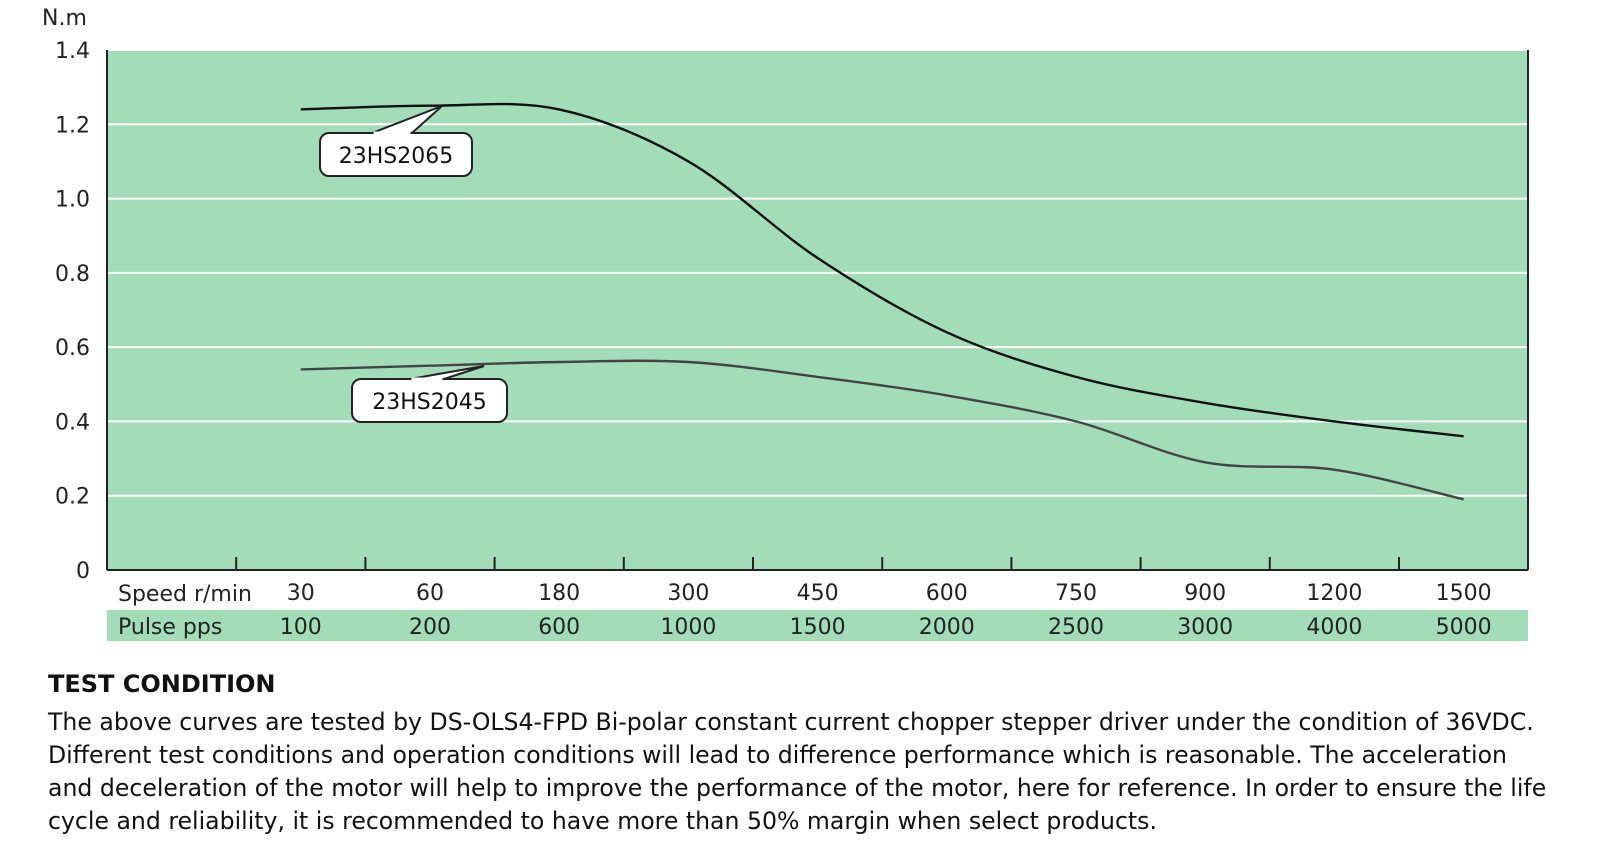 The width and height of the screenshot is (1600, 864). Describe the element at coordinates (430, 593) in the screenshot. I see `speed-tick-label: 60` at that location.